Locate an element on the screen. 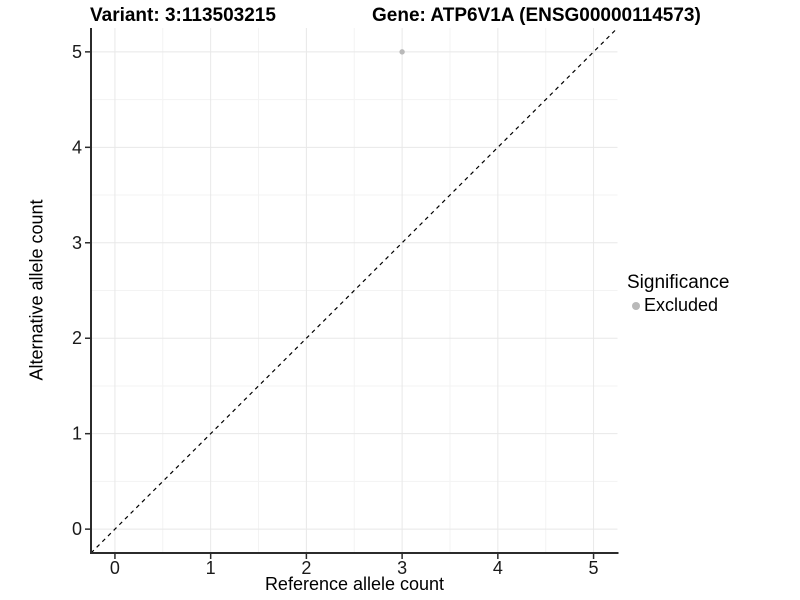 This screenshot has width=800, height=600. y-tick-label: 1 is located at coordinates (77, 434).